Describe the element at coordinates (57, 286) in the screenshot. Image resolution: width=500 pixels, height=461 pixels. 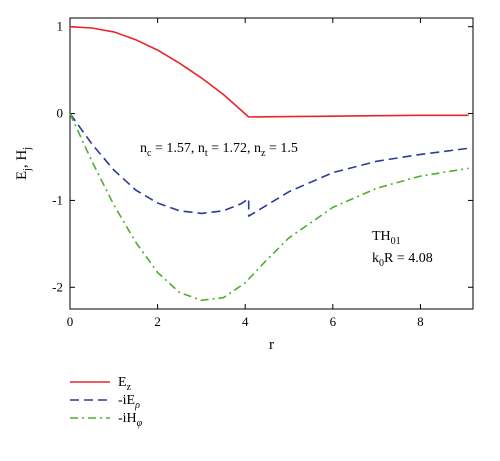
I see `y-tick-label: -2` at that location.